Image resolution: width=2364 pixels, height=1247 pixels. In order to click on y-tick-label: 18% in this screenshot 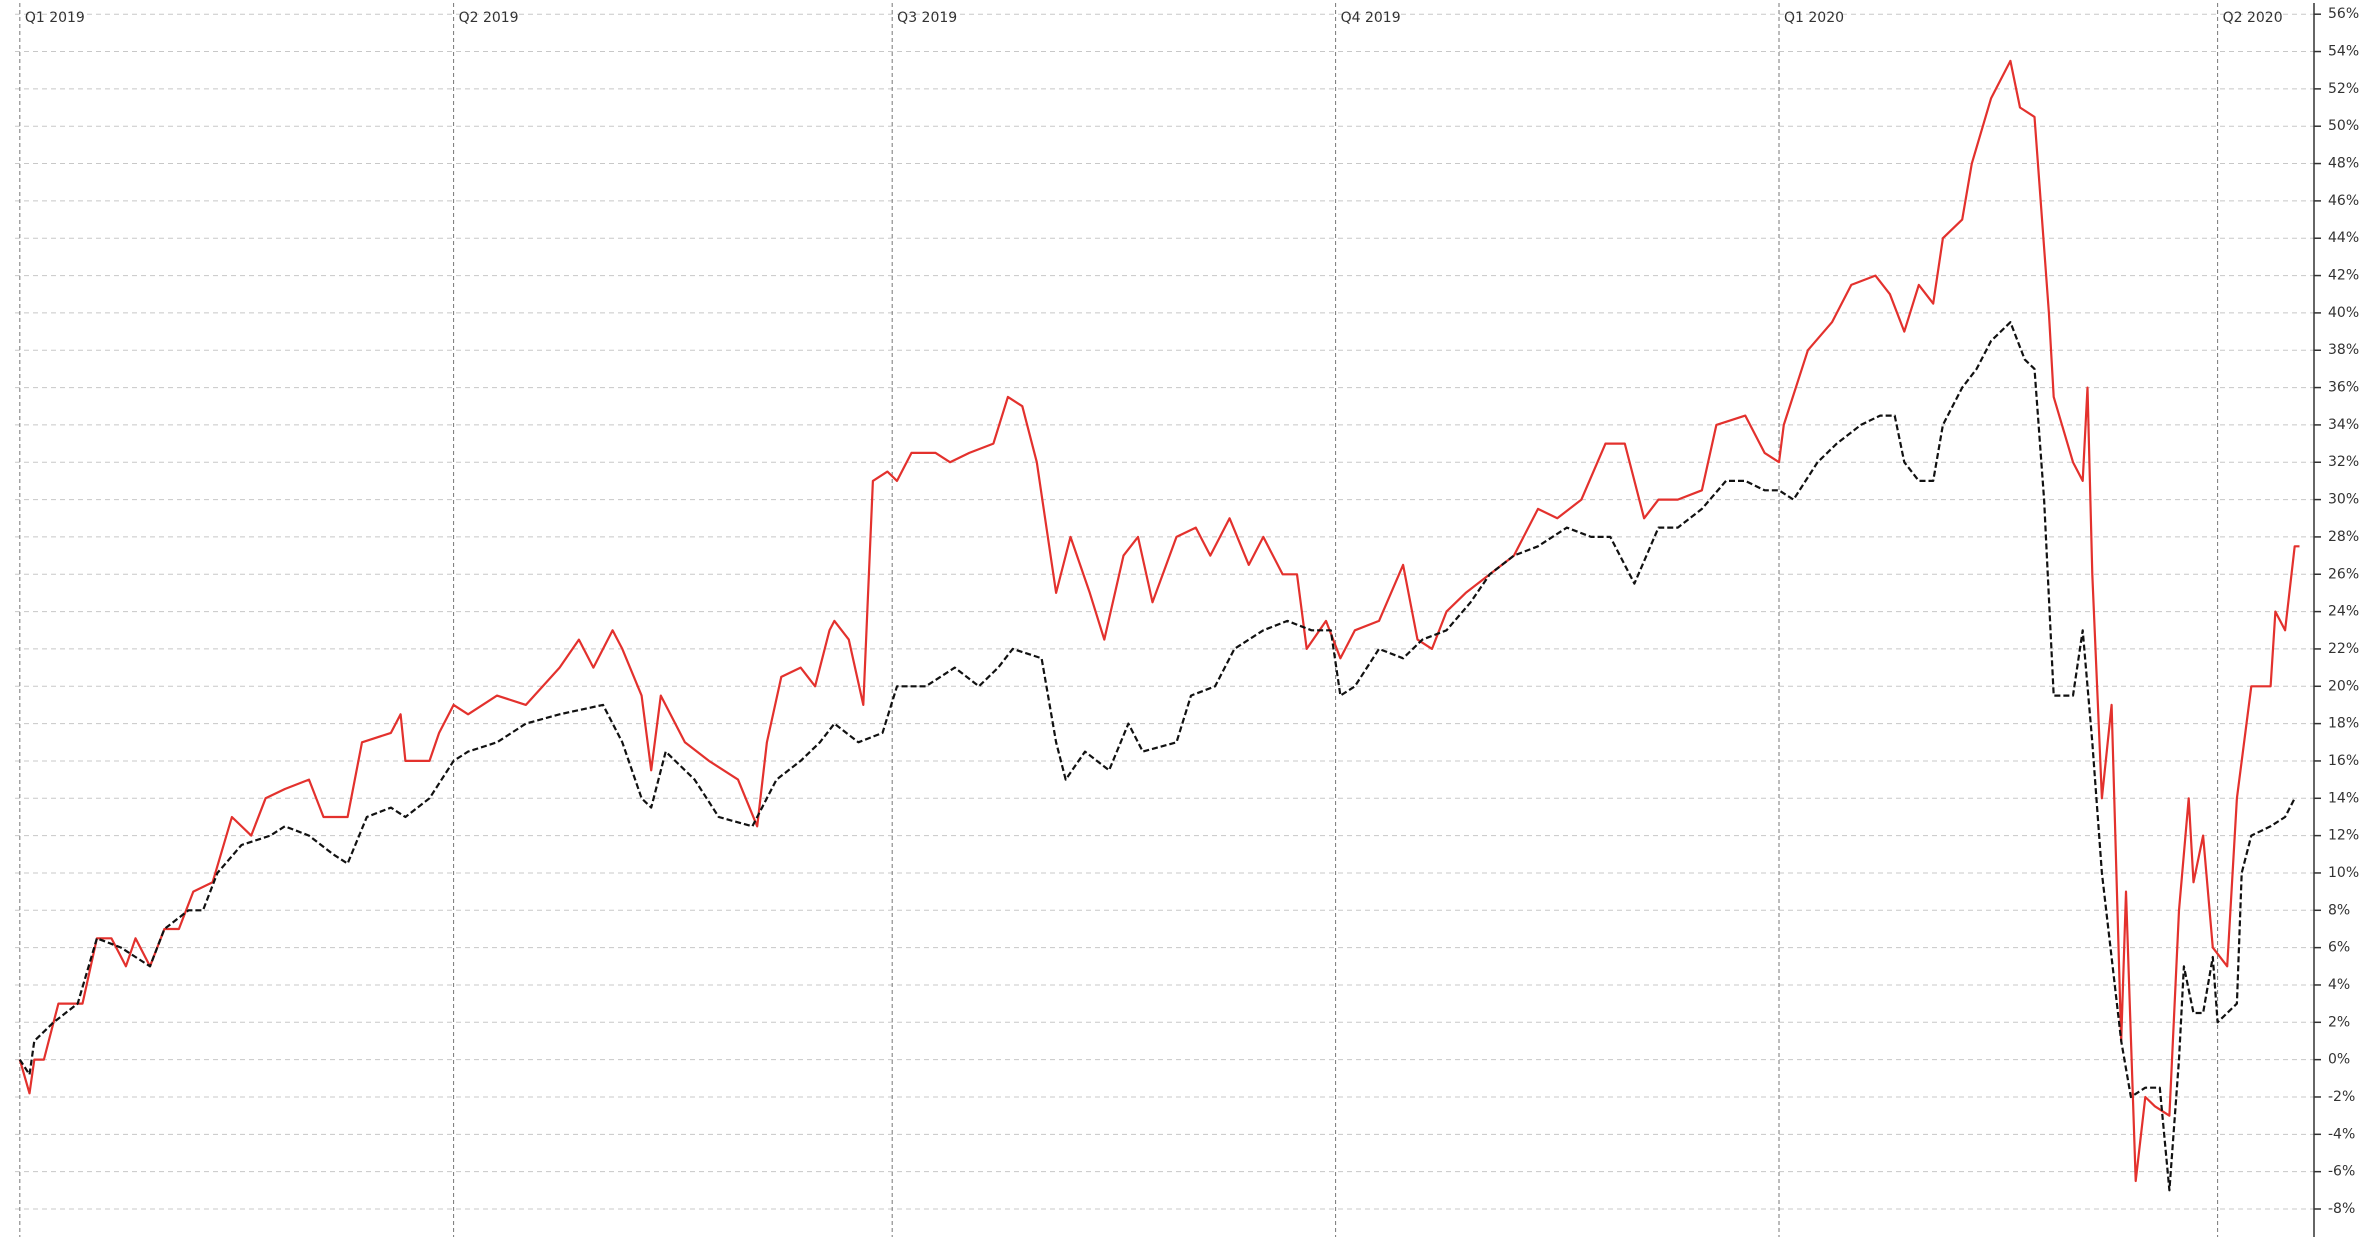, I will do `click(2343, 724)`.